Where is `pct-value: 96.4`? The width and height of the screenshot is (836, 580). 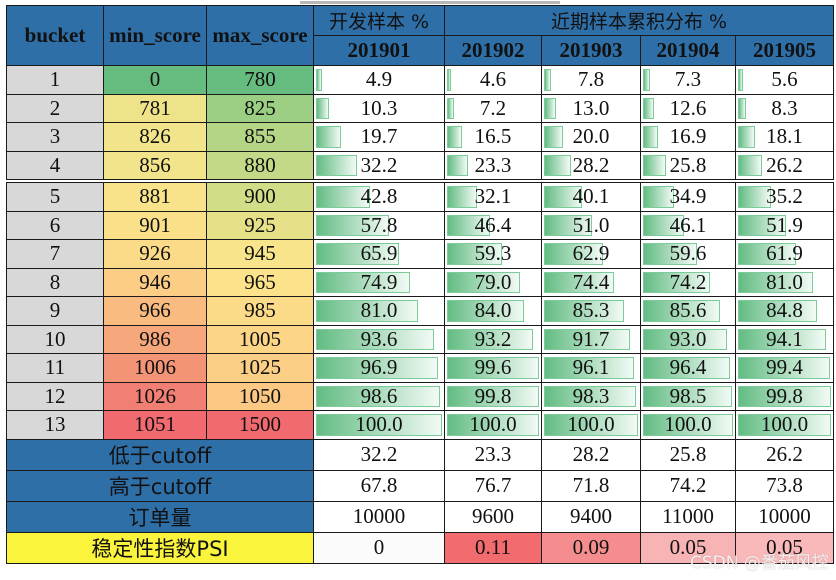 pct-value: 96.4 is located at coordinates (688, 367).